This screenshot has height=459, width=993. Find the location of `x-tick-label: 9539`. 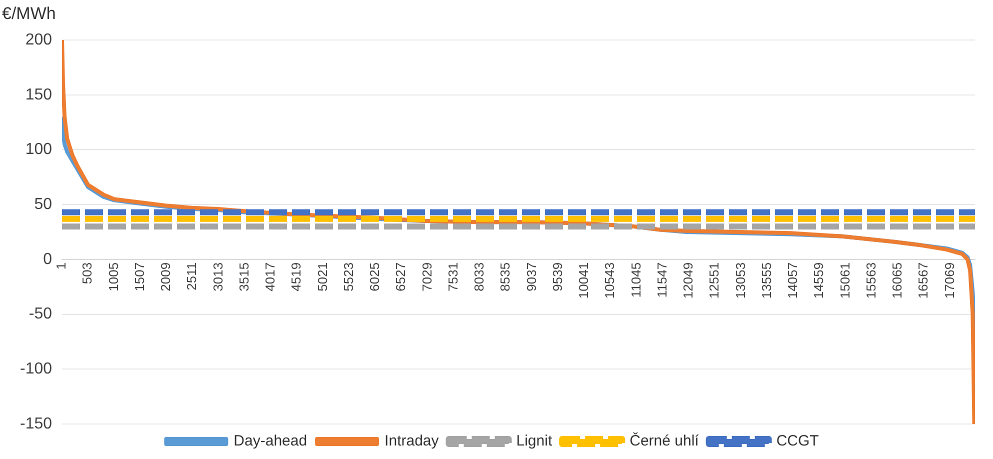

x-tick-label: 9539 is located at coordinates (557, 277).